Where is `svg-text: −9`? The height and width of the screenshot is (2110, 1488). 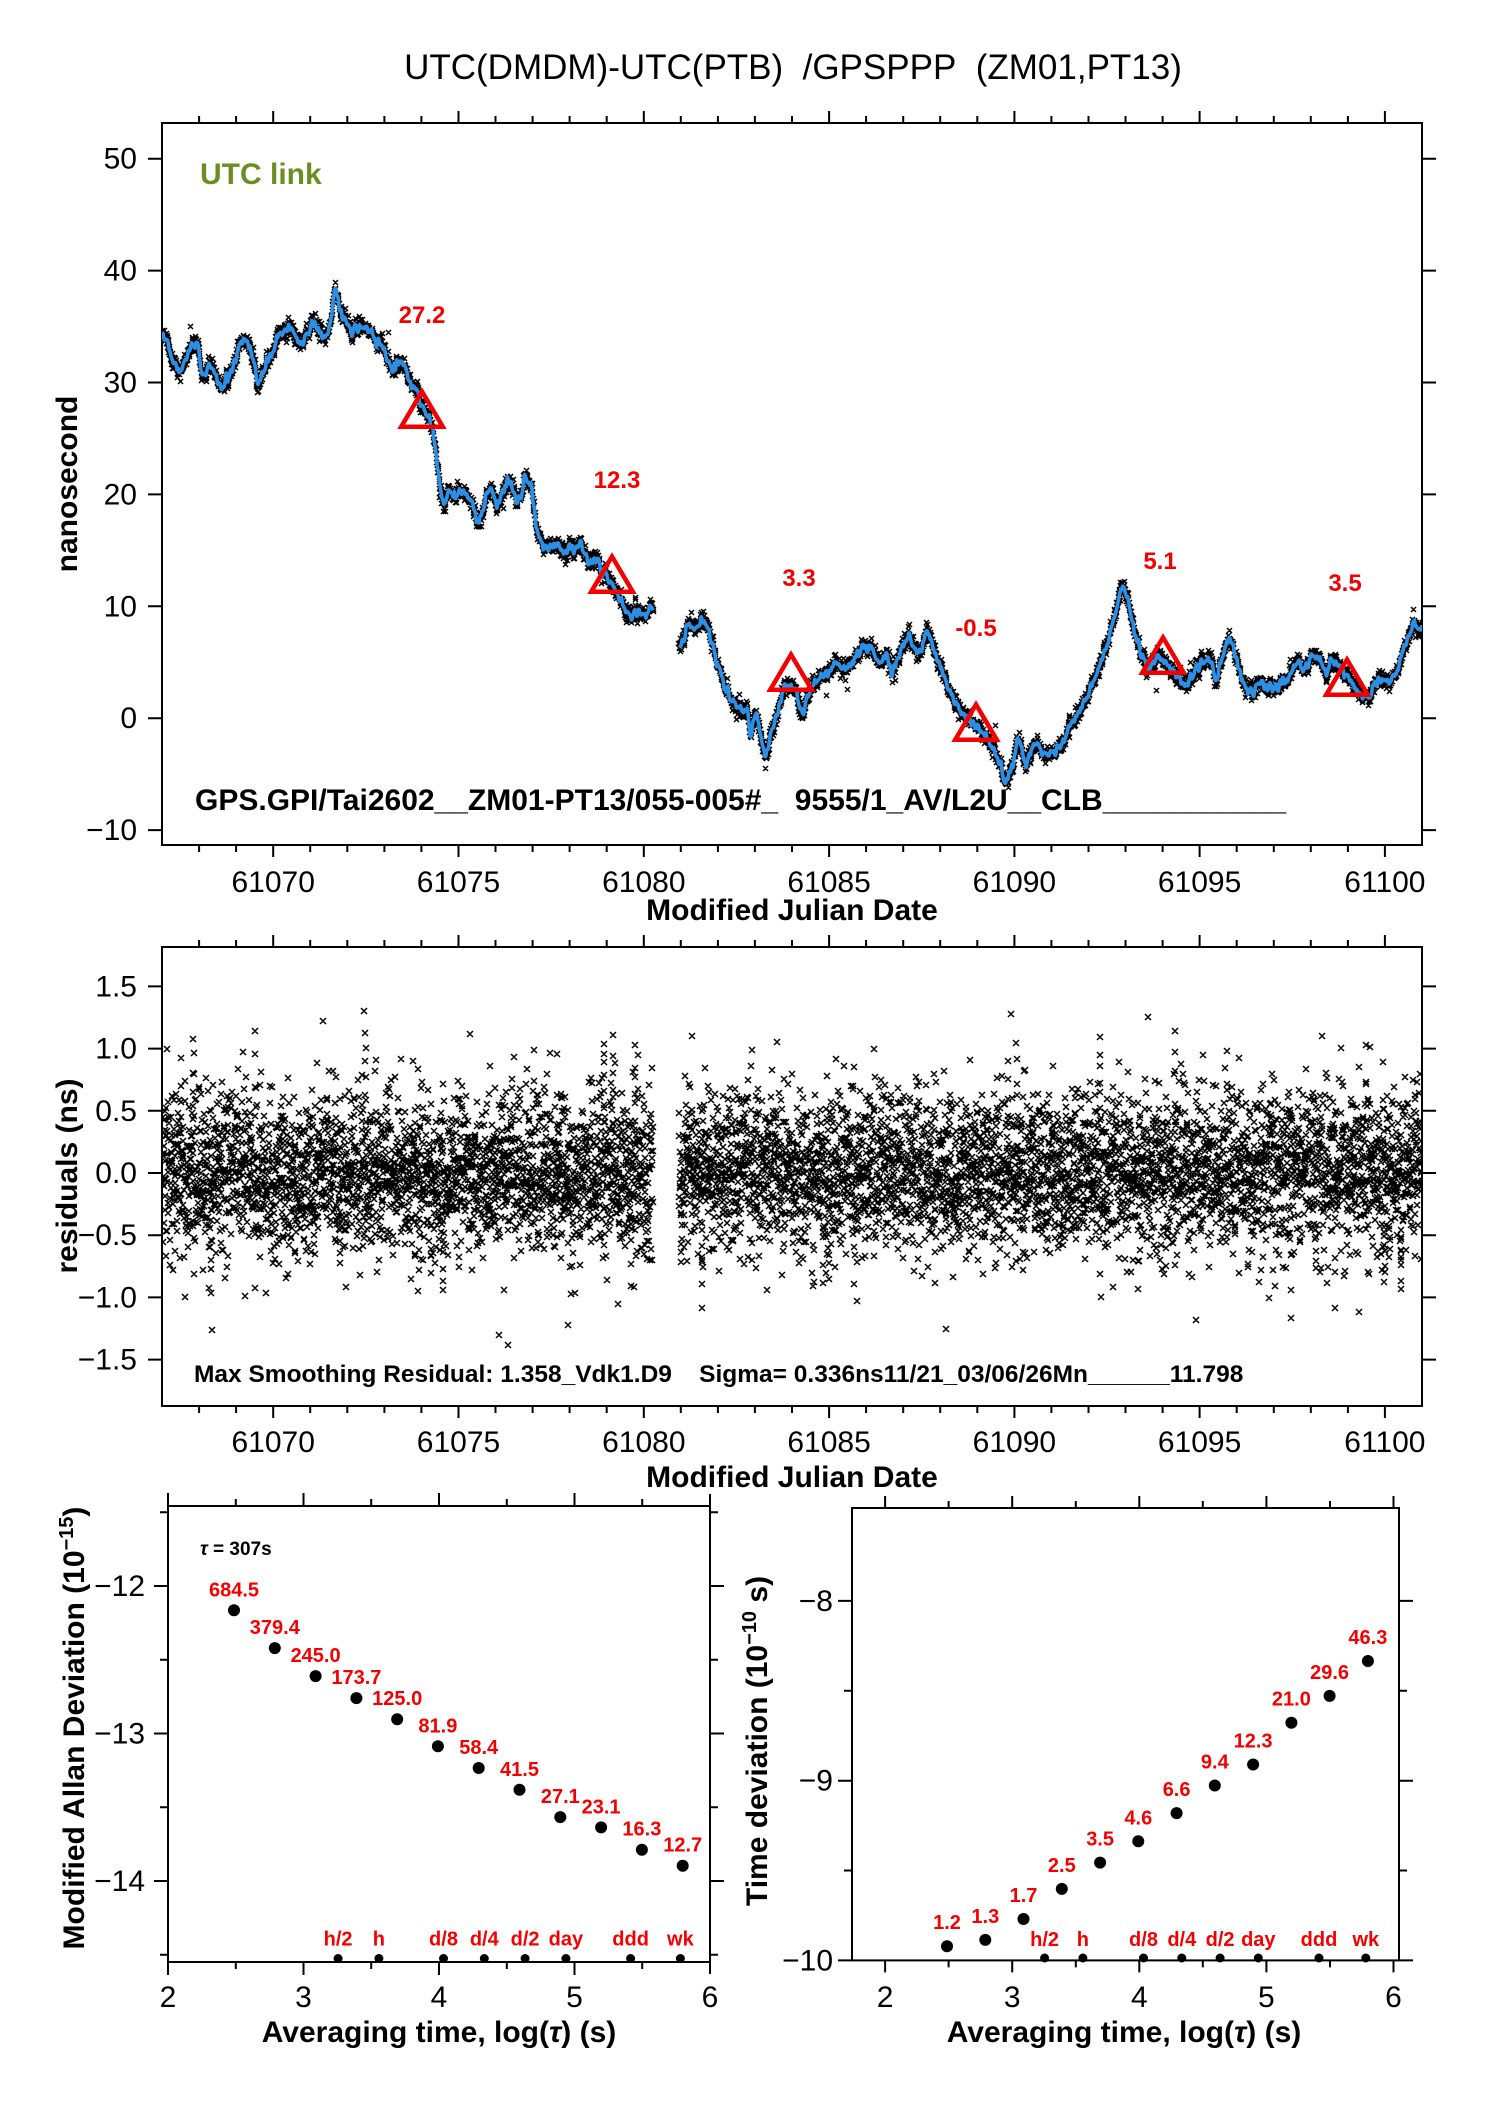 svg-text: −9 is located at coordinates (816, 1781).